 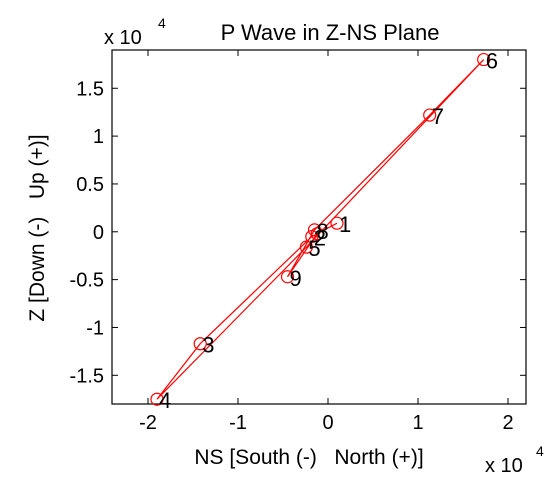 I want to click on data-point-label: 5, so click(x=314, y=248).